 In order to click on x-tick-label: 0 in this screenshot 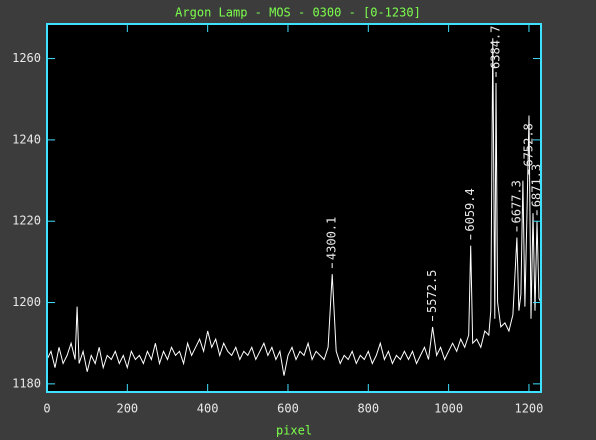, I will do `click(46, 409)`.